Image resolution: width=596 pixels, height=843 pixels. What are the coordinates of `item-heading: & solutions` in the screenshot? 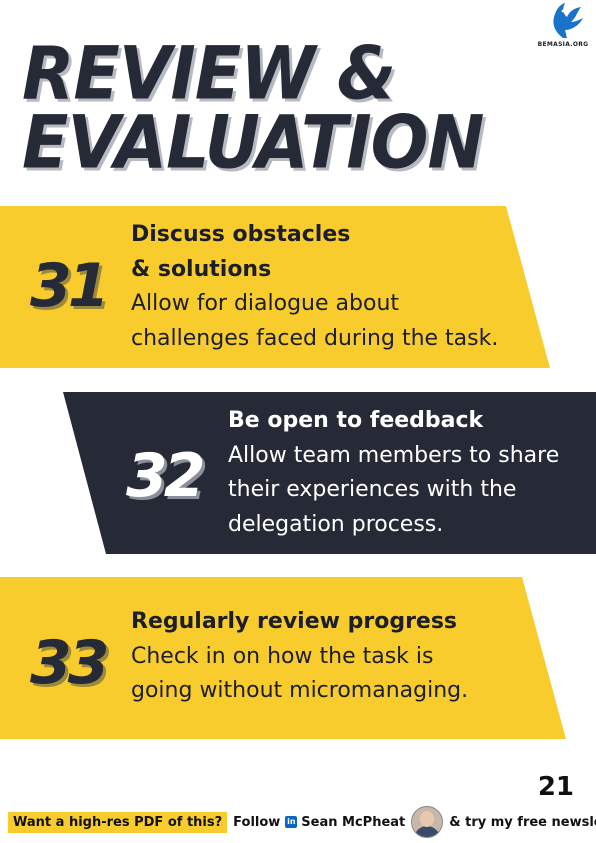 It's located at (201, 269).